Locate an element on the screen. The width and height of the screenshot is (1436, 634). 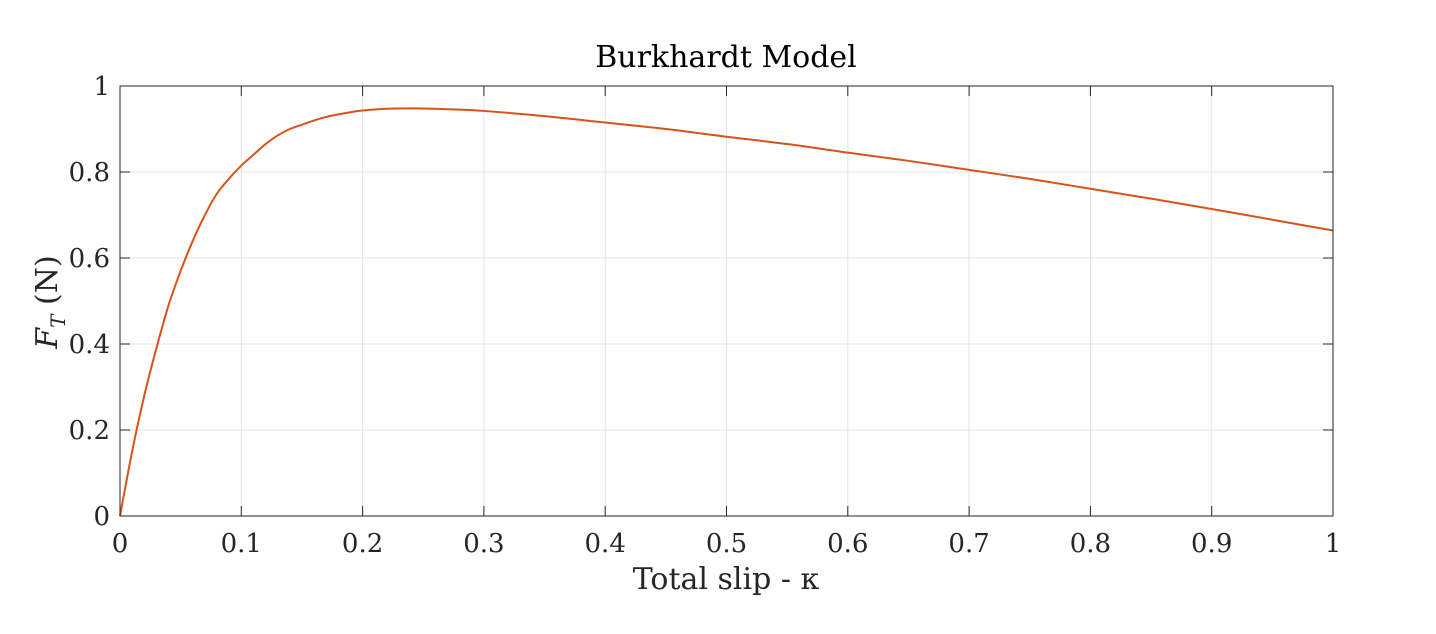
y-tick-label: 0 is located at coordinates (101, 517).